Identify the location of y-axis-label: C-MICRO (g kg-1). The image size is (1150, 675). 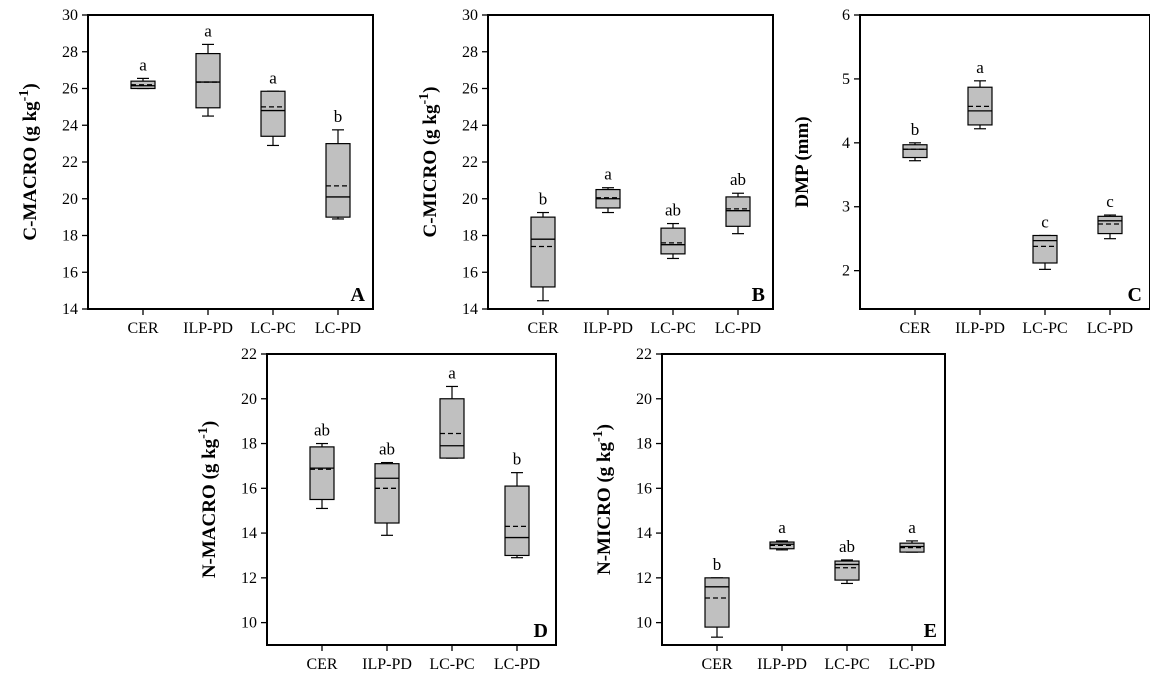
(429, 162).